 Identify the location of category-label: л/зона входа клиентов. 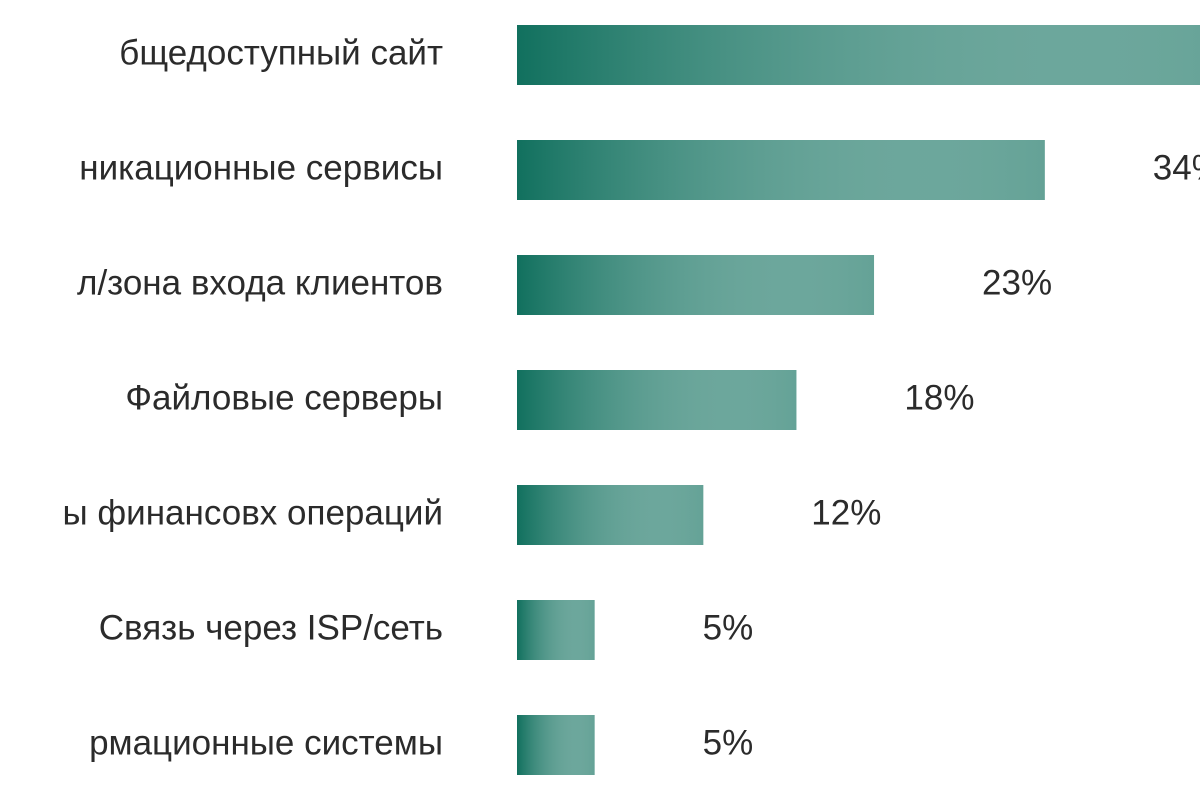
(260, 282).